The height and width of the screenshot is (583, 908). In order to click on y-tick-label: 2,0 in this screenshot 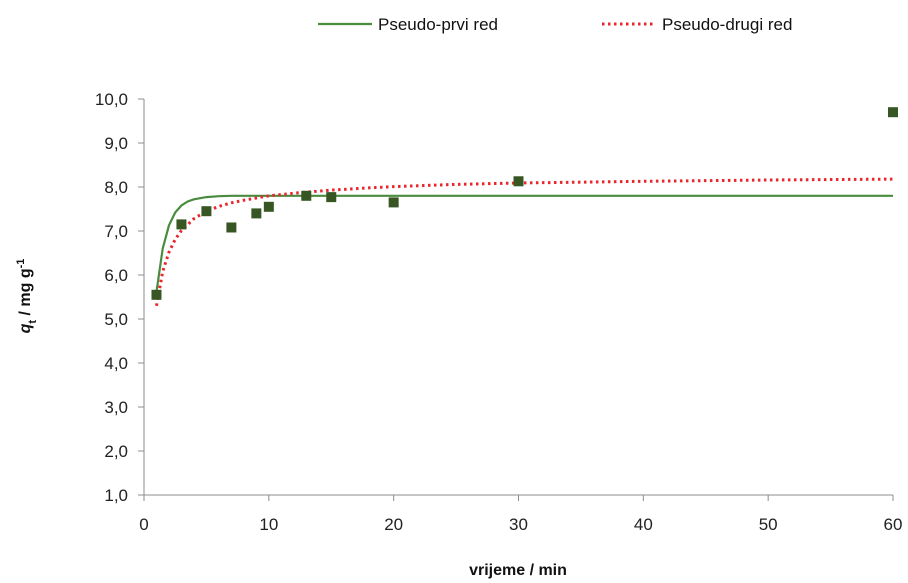, I will do `click(116, 451)`.